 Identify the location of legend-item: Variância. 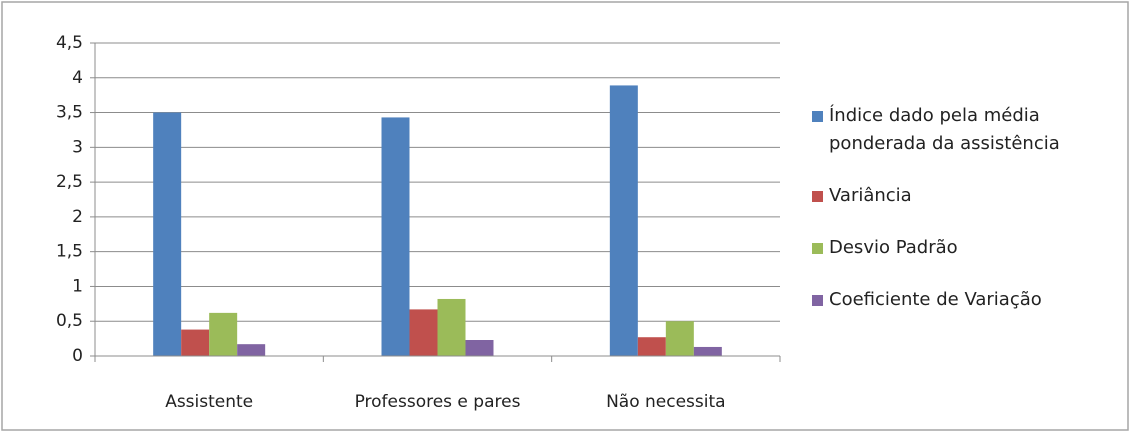
(962, 196).